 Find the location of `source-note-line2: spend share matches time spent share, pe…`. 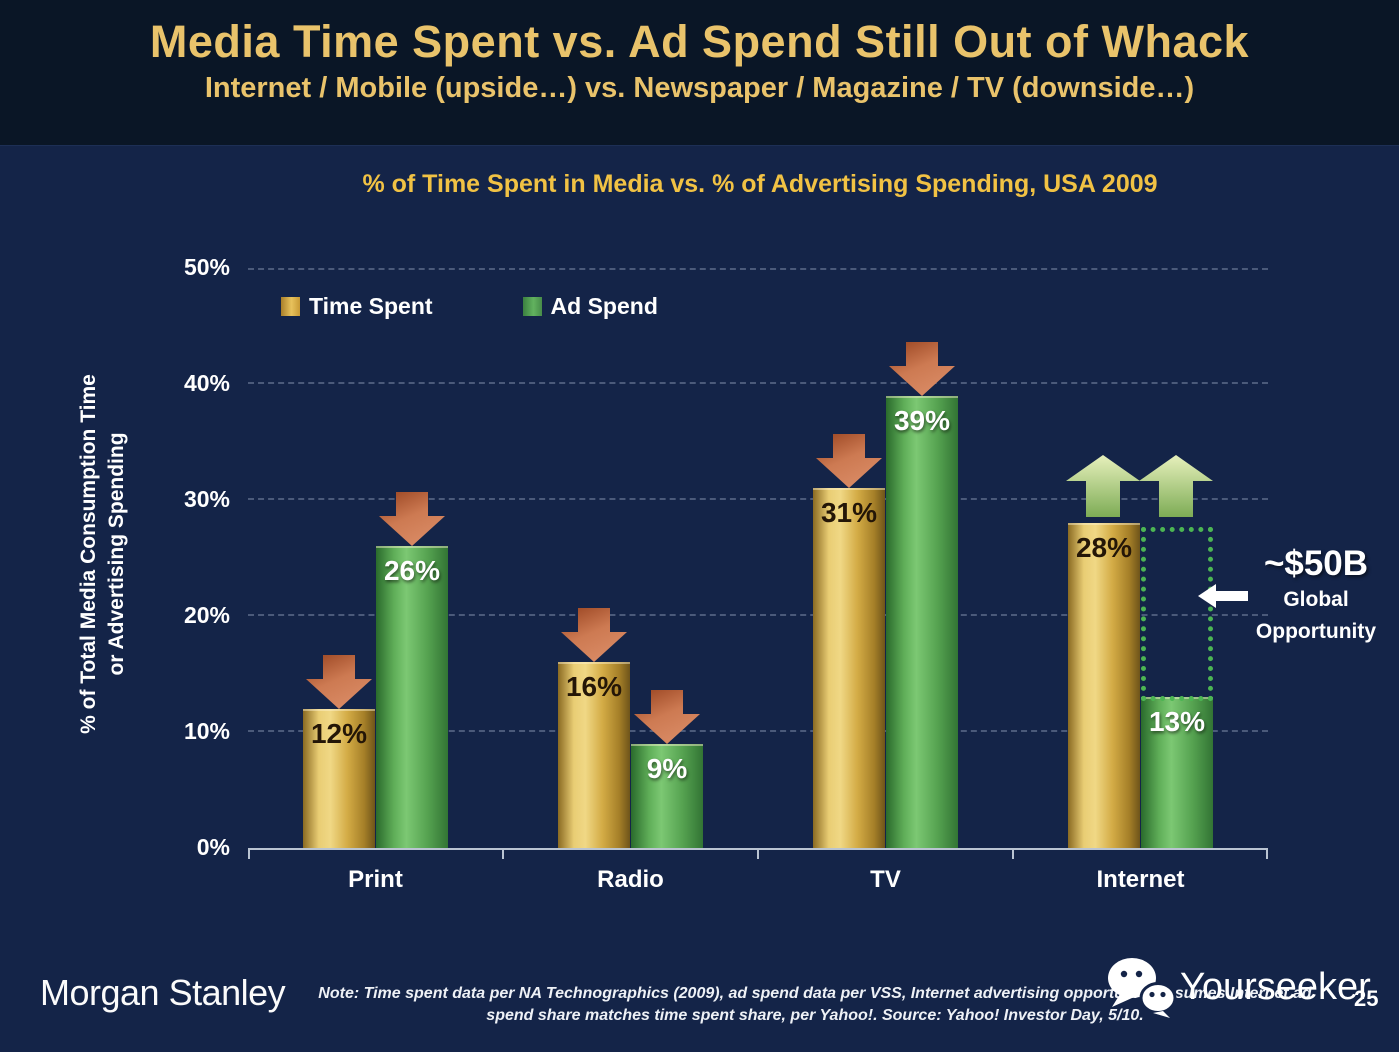

source-note-line2: spend share matches time spent share, pe… is located at coordinates (815, 1015).